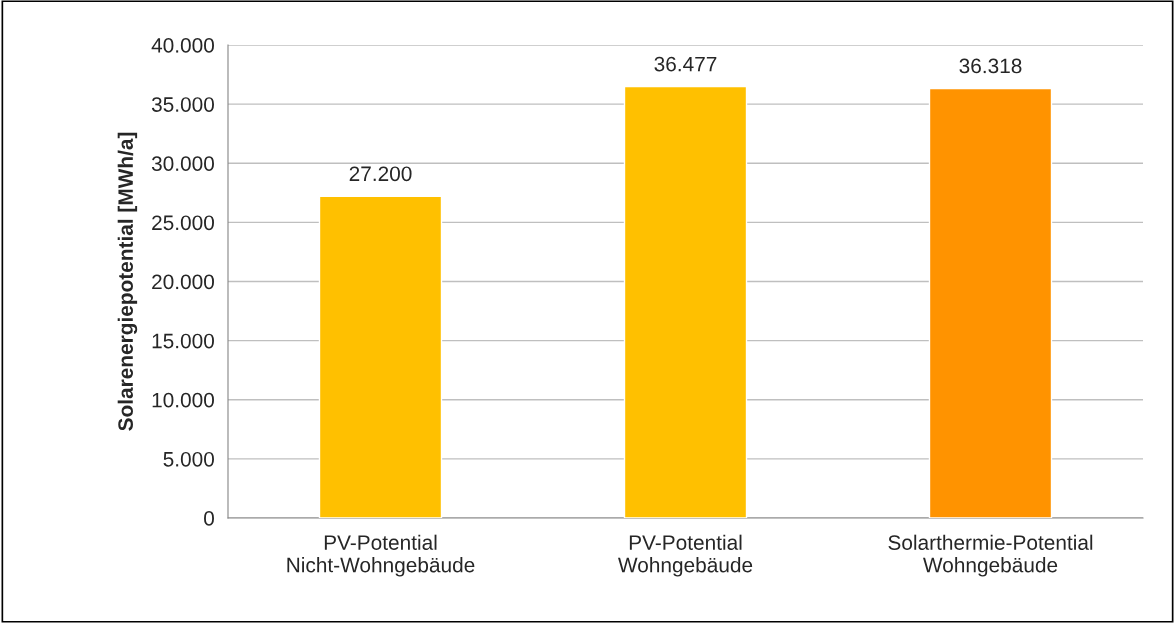 This screenshot has width=1175, height=623. Describe the element at coordinates (209, 518) in the screenshot. I see `y-tick-label: 0` at that location.